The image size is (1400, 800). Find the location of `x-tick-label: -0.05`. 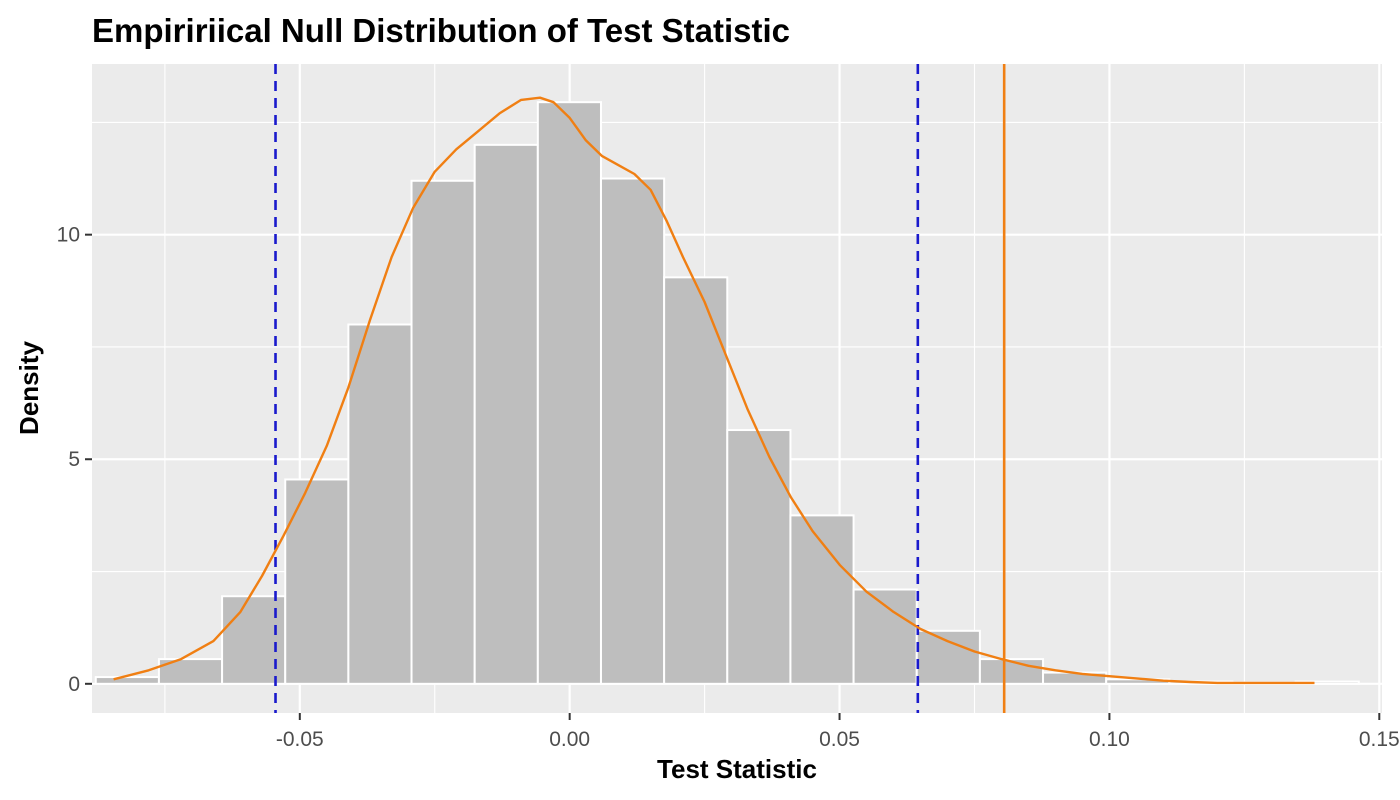

x-tick-label: -0.05 is located at coordinates (300, 739).